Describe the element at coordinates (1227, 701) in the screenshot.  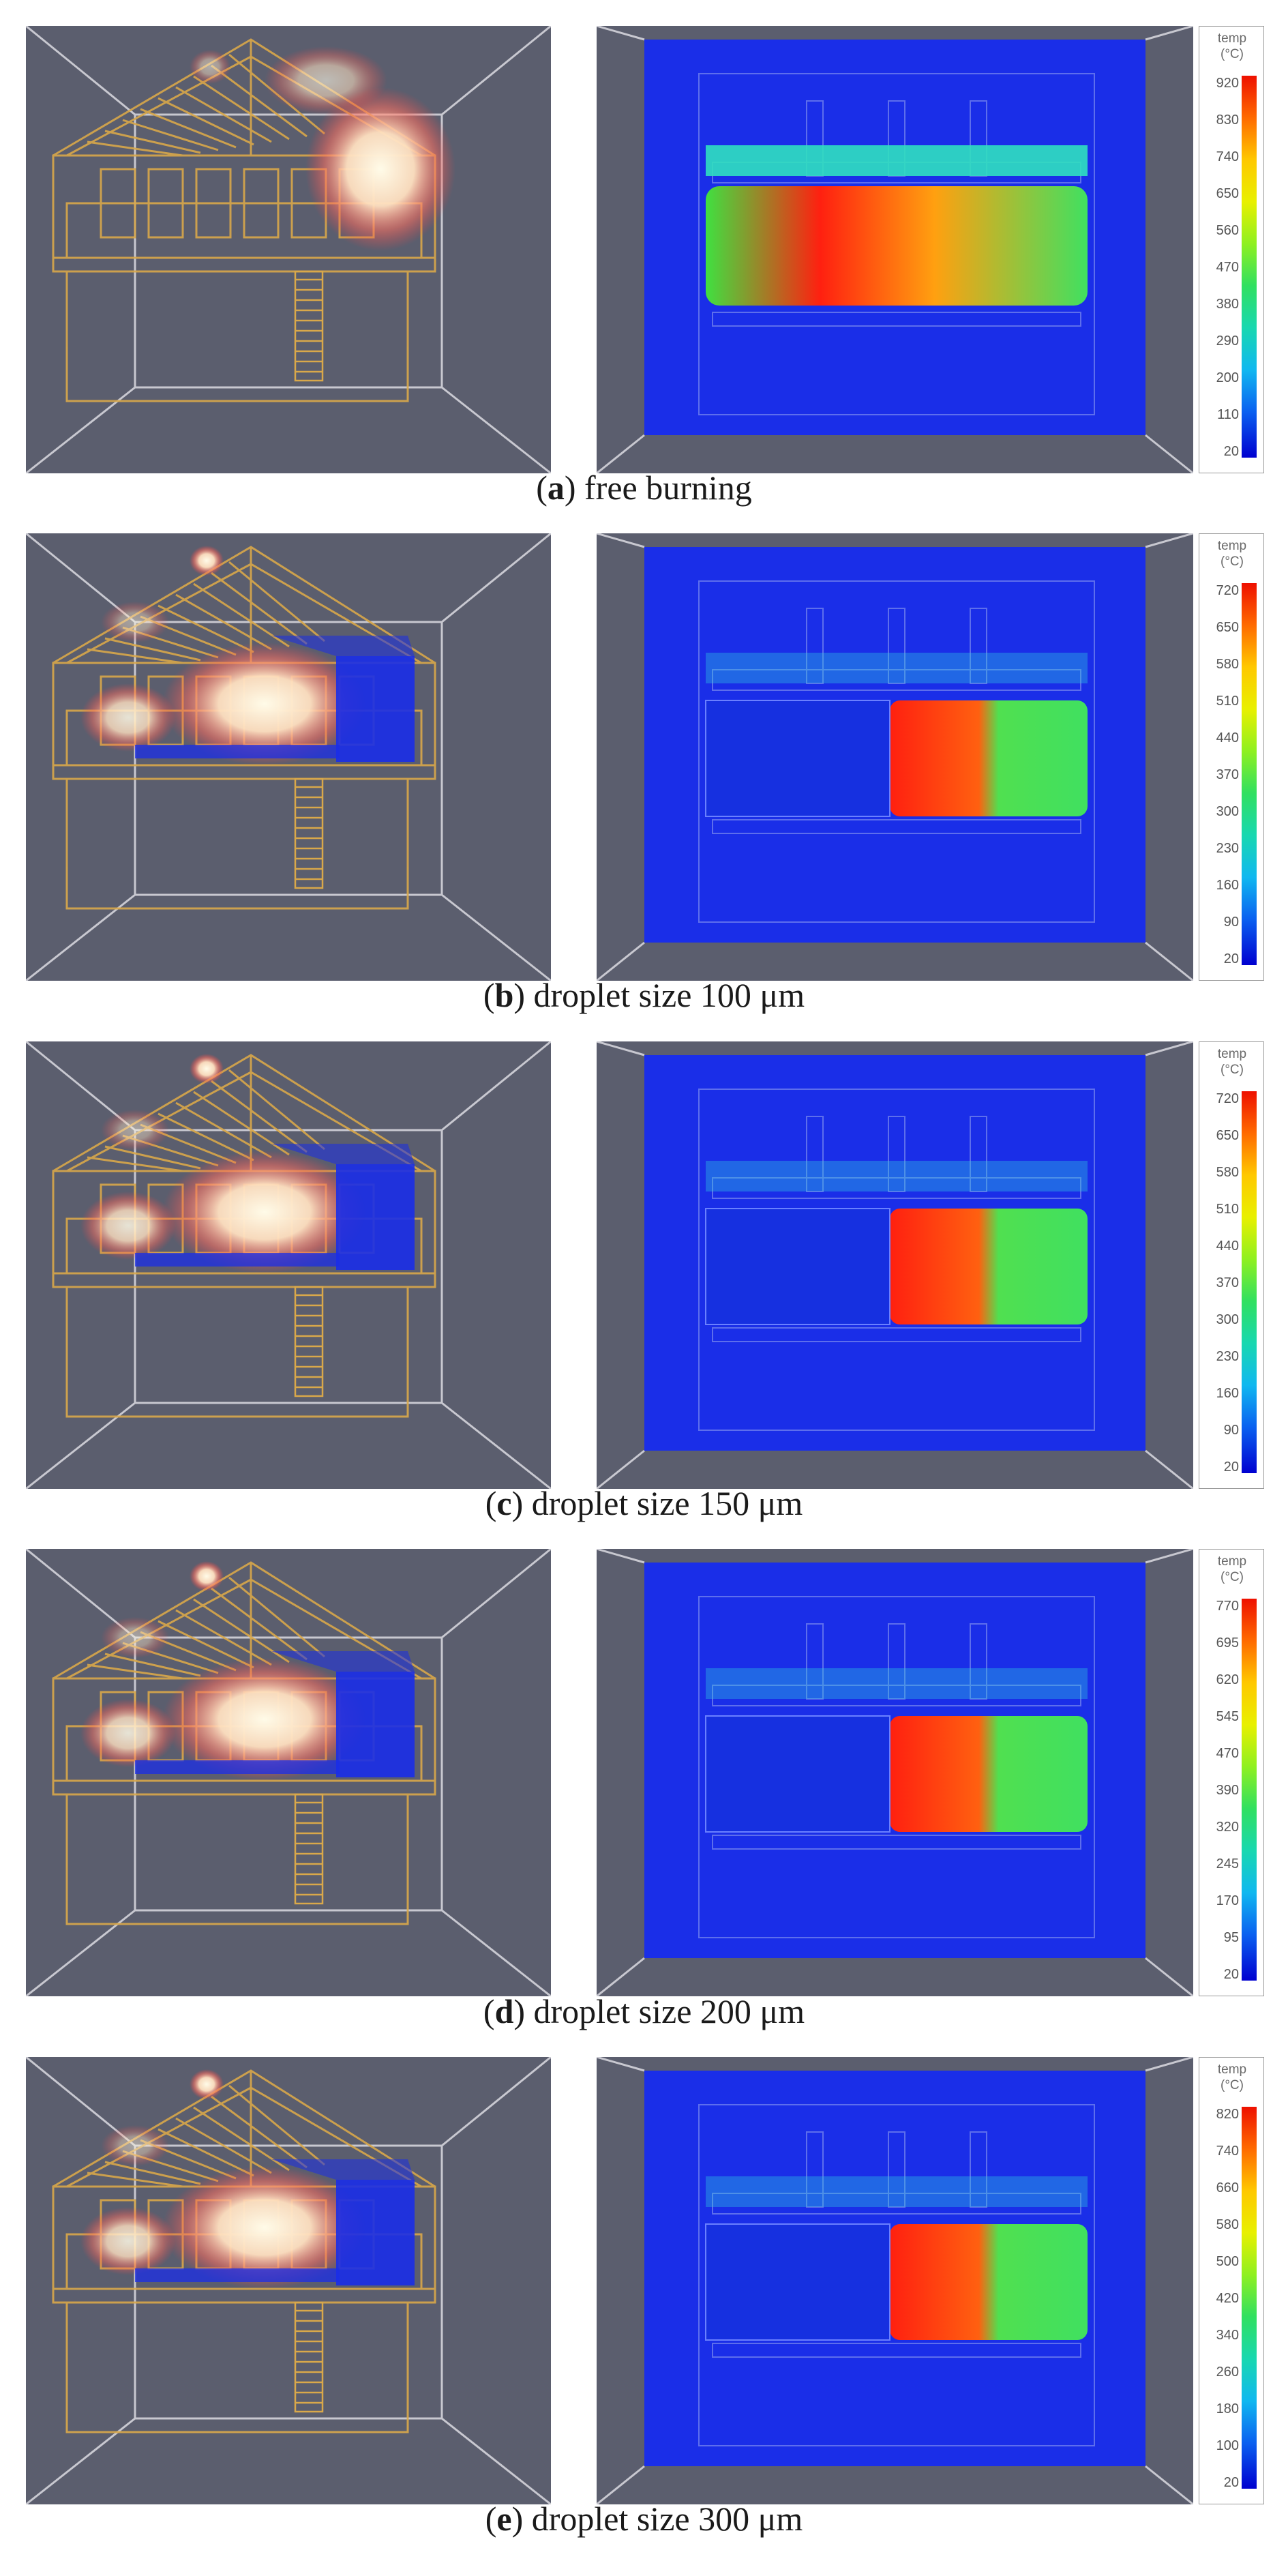
I see `colorbar-tick-label: 510` at that location.